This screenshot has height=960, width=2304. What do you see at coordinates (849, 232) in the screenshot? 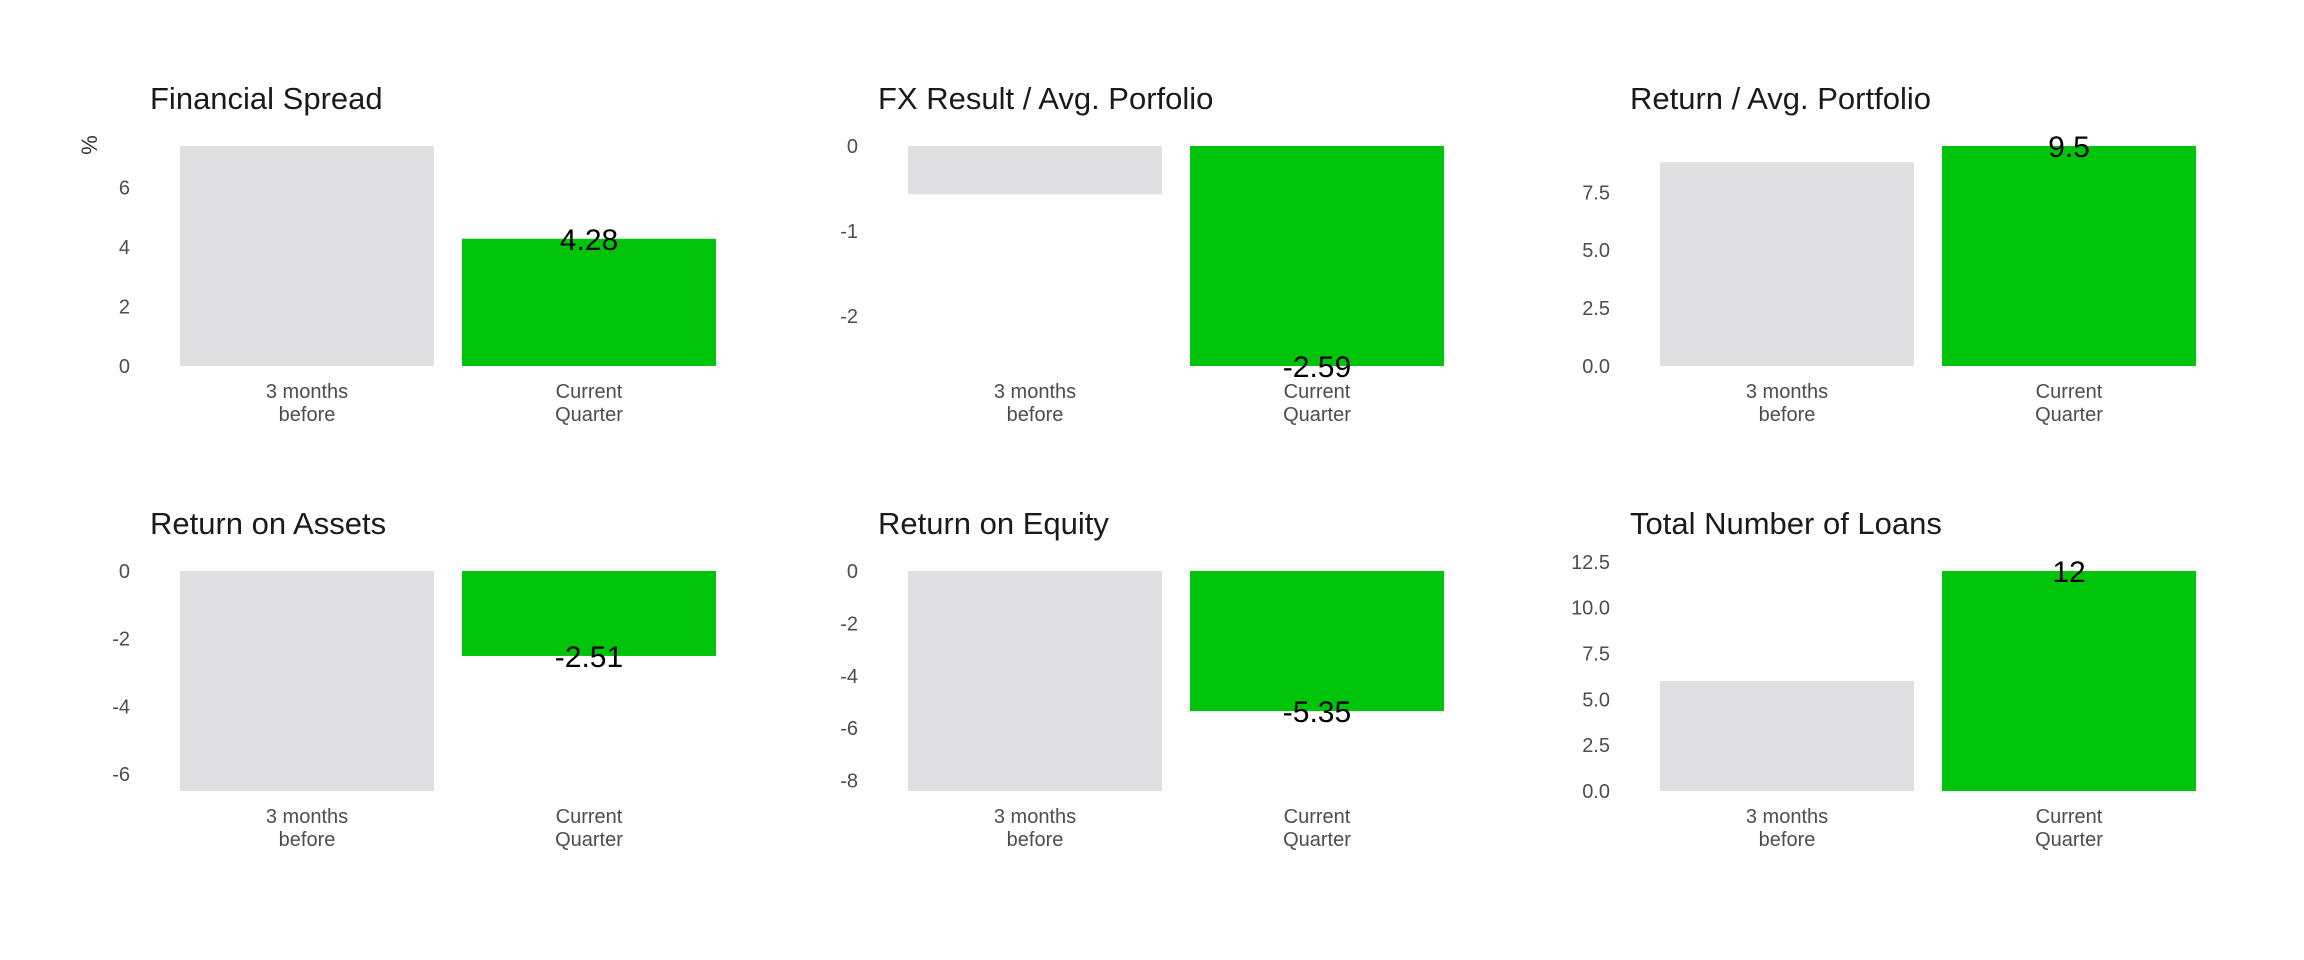
I see `y-tick-label: -1` at bounding box center [849, 232].